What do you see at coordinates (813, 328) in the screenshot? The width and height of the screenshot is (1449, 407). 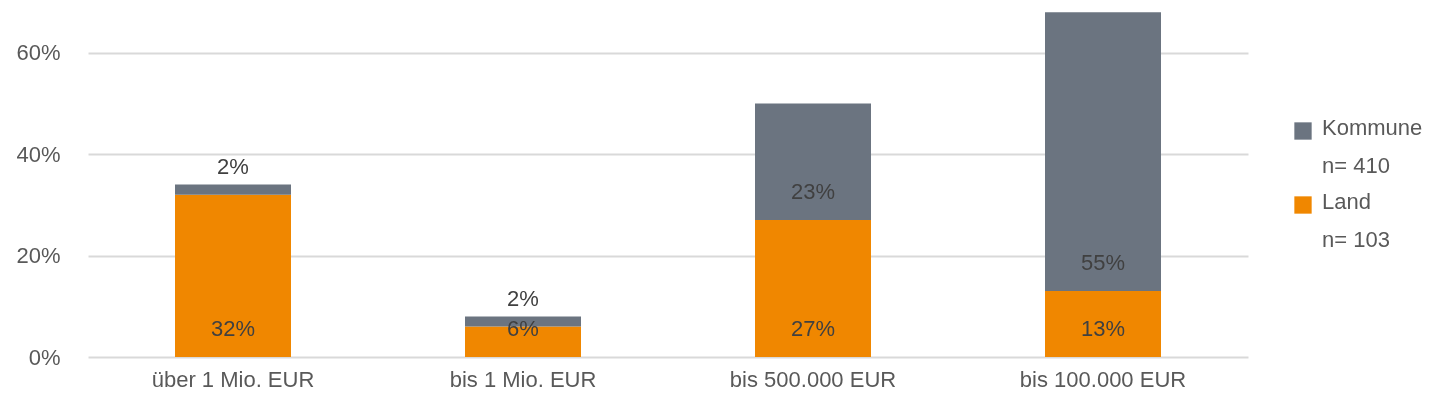 I see `data-label: 27%` at bounding box center [813, 328].